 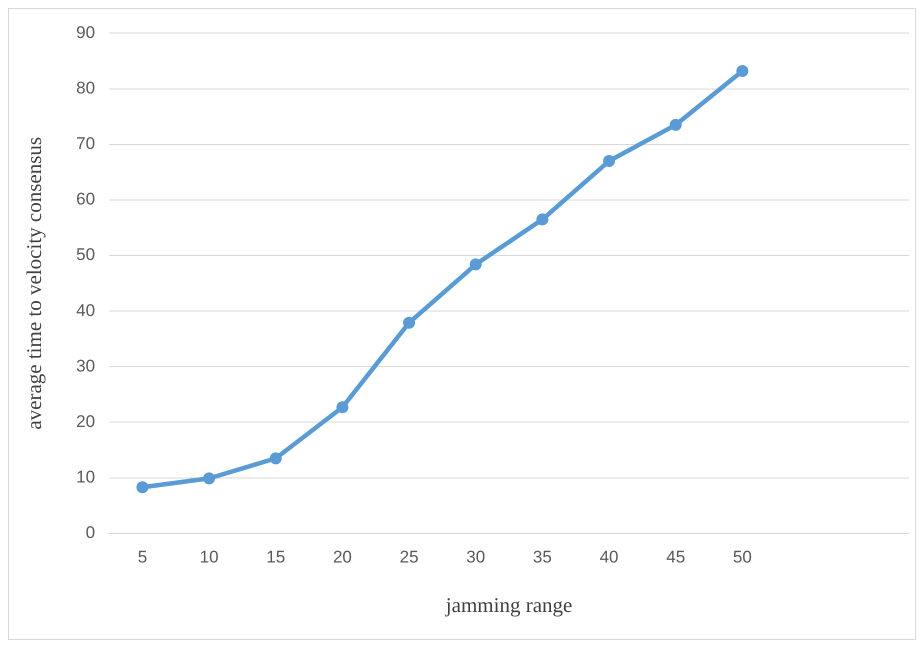 What do you see at coordinates (342, 556) in the screenshot?
I see `x-tick-label: 20` at bounding box center [342, 556].